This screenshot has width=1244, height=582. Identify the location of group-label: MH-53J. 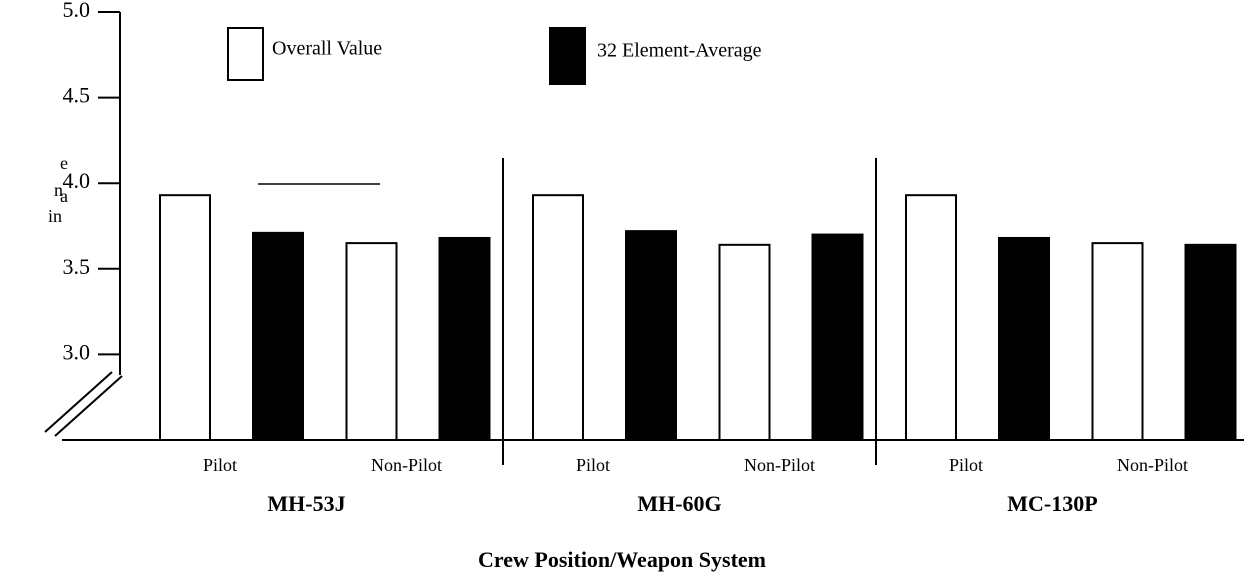
(306, 503).